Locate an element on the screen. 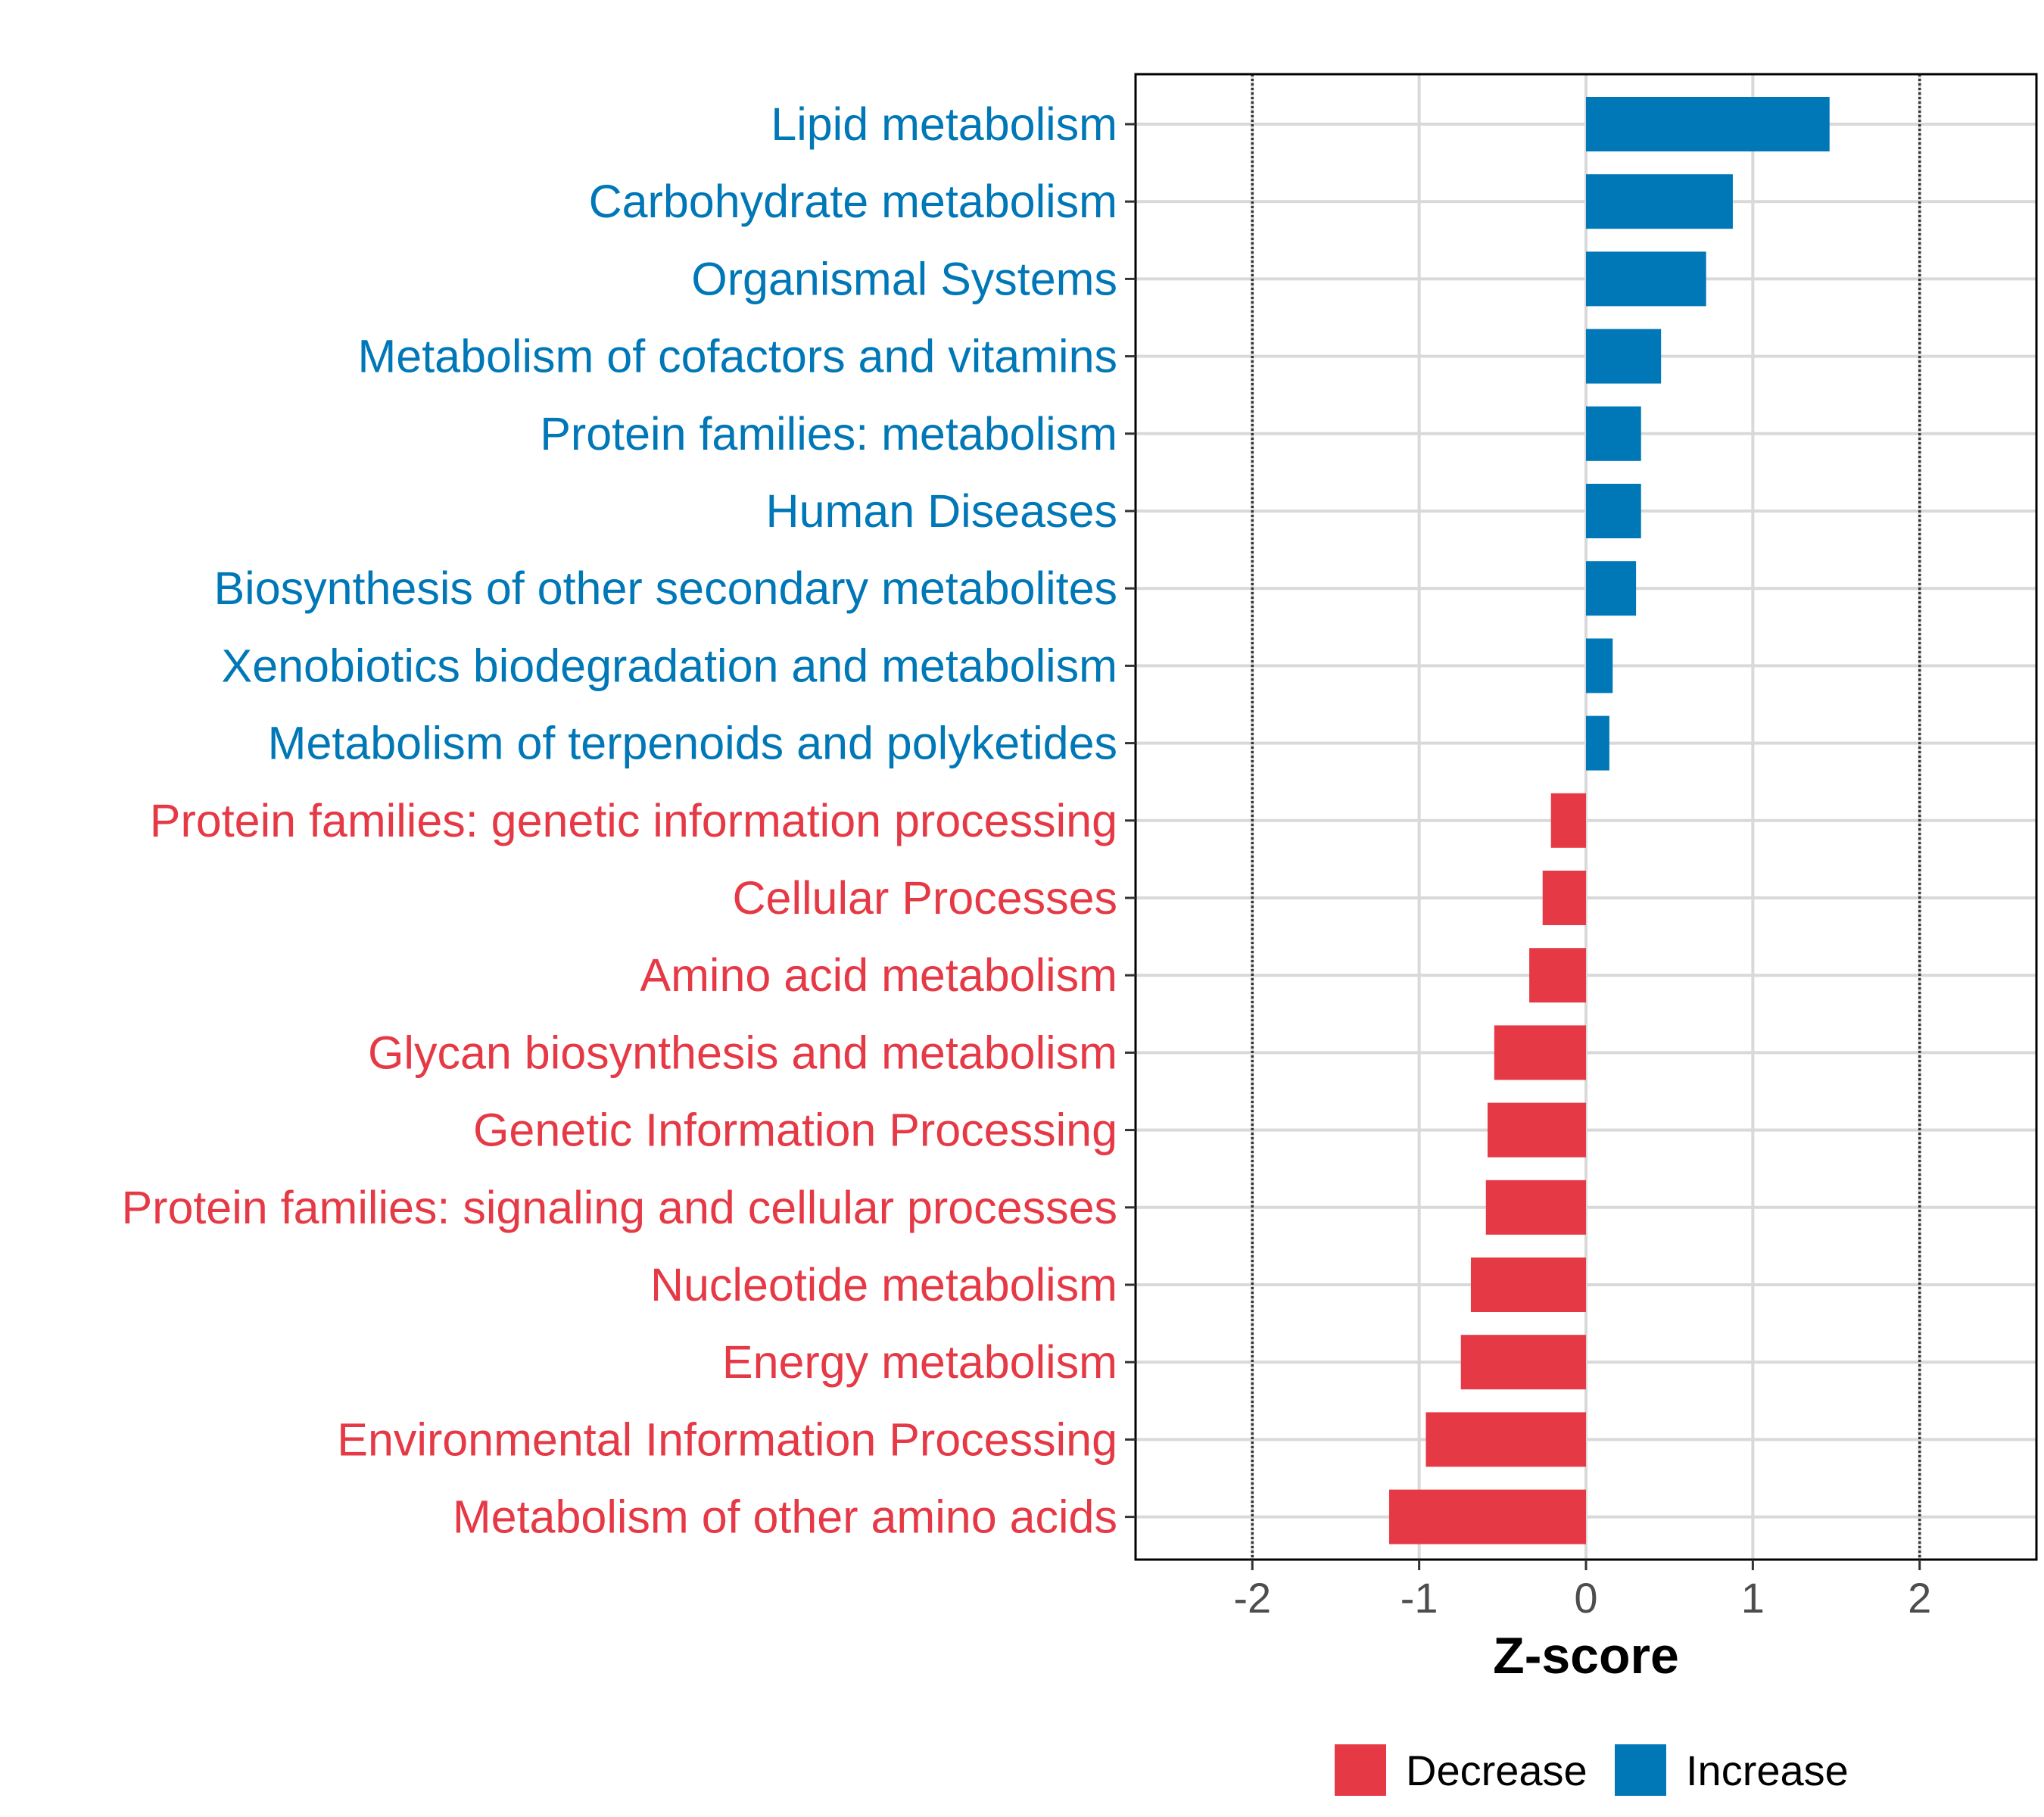 The height and width of the screenshot is (1817, 2044). y-tick-label: Metabolism of terpenoids and polyketides is located at coordinates (692, 743).